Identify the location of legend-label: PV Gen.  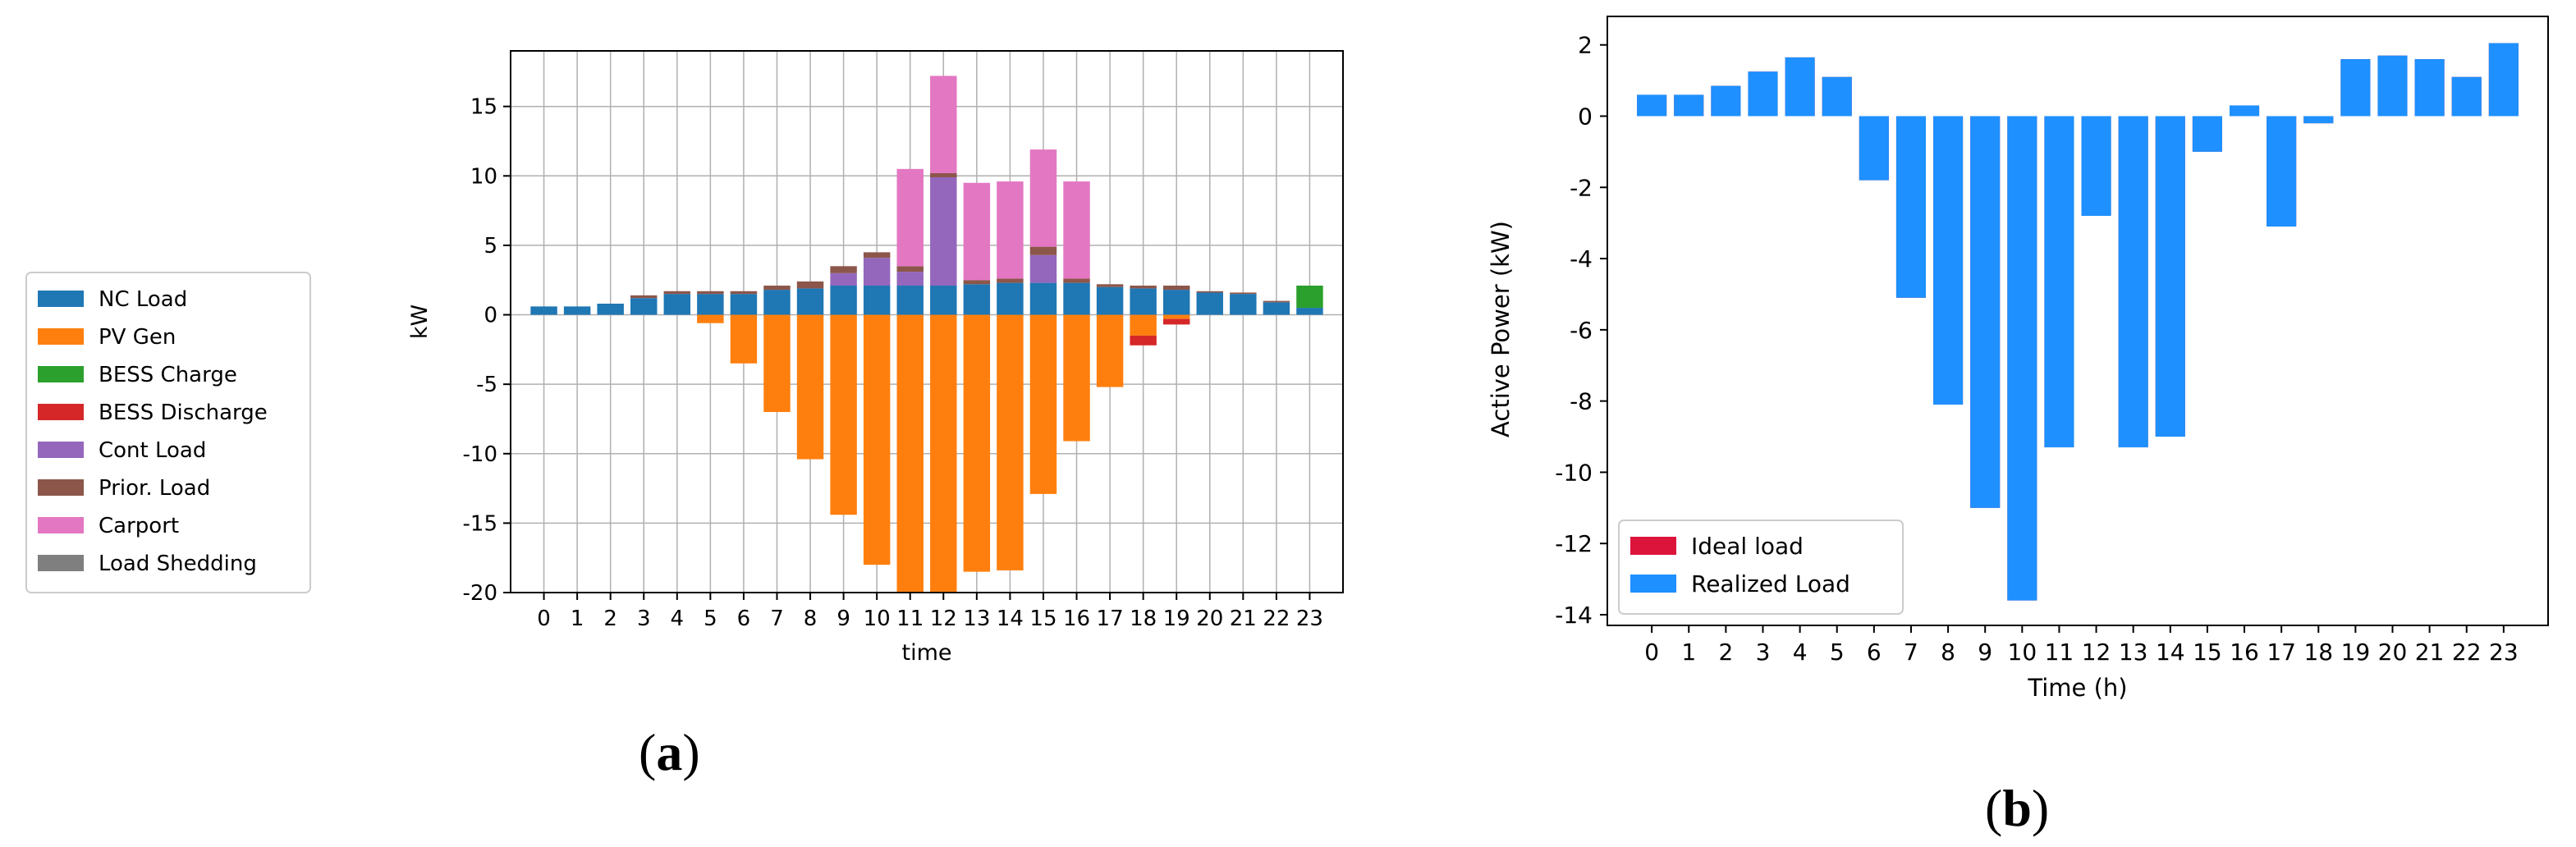
(137, 337).